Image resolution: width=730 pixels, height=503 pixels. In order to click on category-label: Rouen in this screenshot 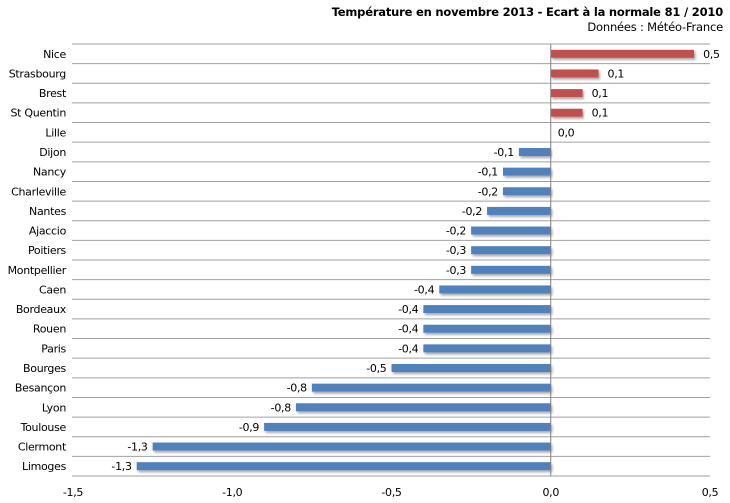, I will do `click(49, 329)`.